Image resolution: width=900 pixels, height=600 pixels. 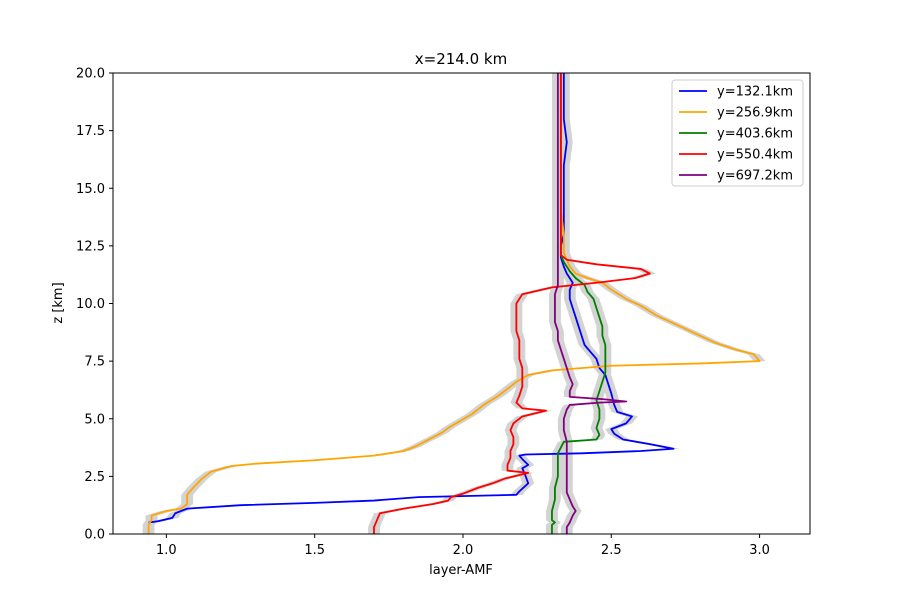 I want to click on x-tick-label: 2.5, so click(x=611, y=550).